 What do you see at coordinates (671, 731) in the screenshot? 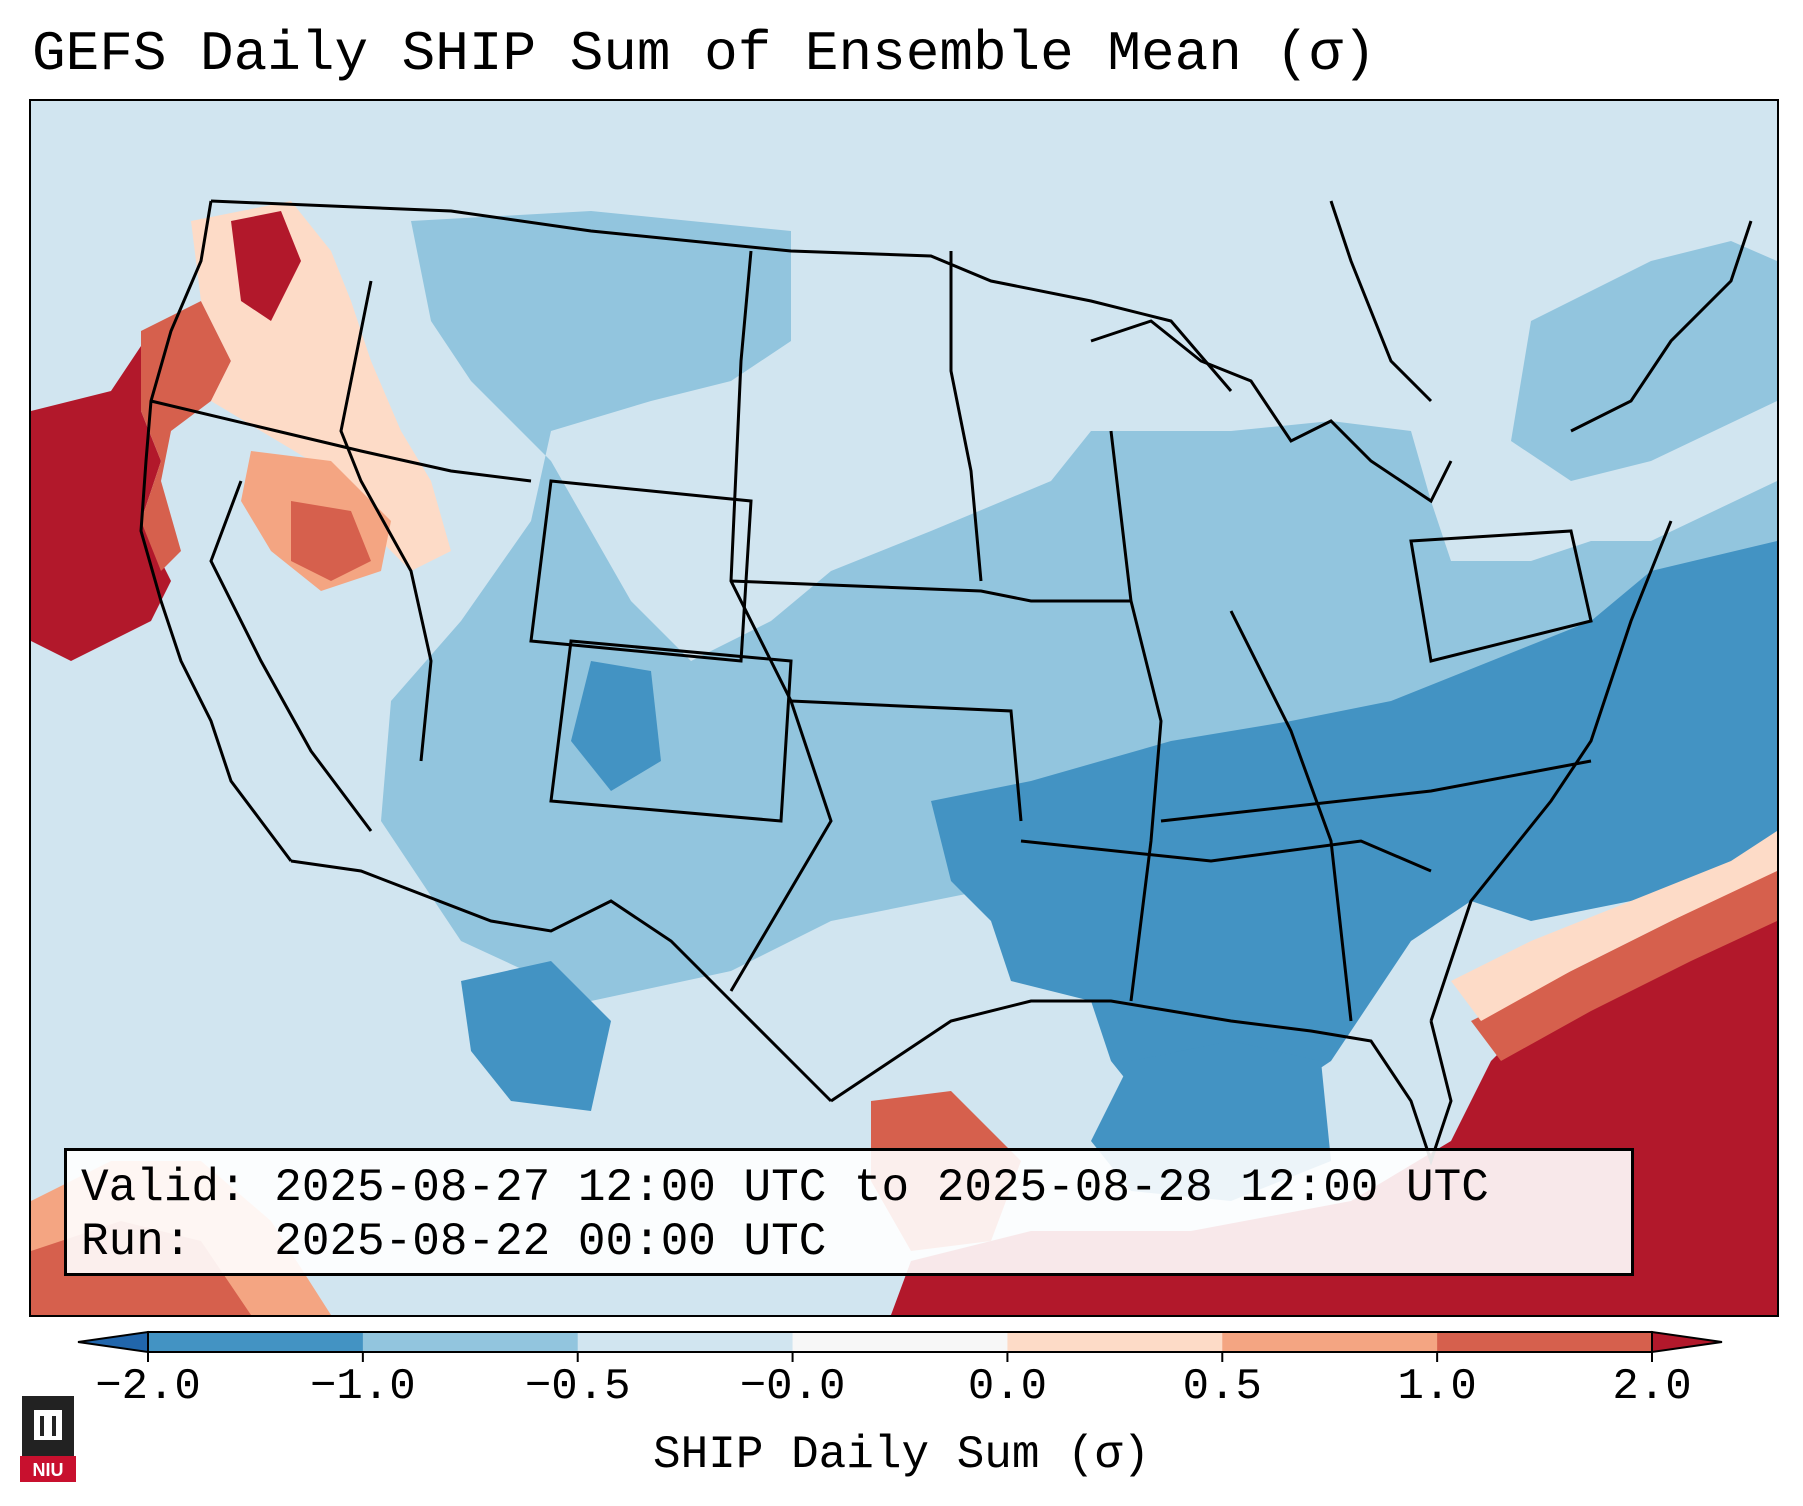
I see `colorado-block` at bounding box center [671, 731].